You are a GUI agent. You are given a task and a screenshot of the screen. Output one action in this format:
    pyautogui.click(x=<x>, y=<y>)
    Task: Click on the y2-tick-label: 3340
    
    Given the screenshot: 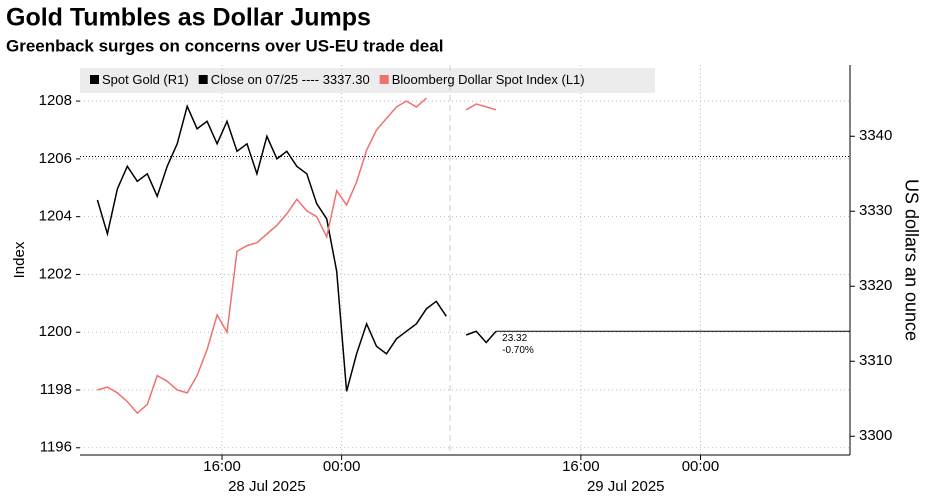 What is the action you would take?
    pyautogui.click(x=875, y=135)
    